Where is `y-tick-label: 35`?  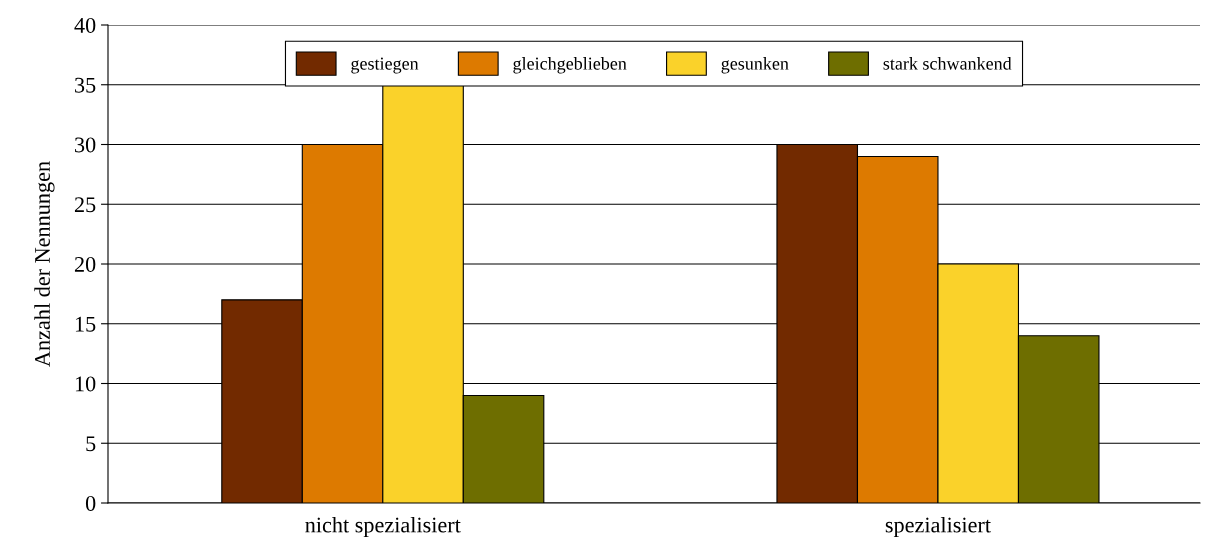
y-tick-label: 35 is located at coordinates (85, 85).